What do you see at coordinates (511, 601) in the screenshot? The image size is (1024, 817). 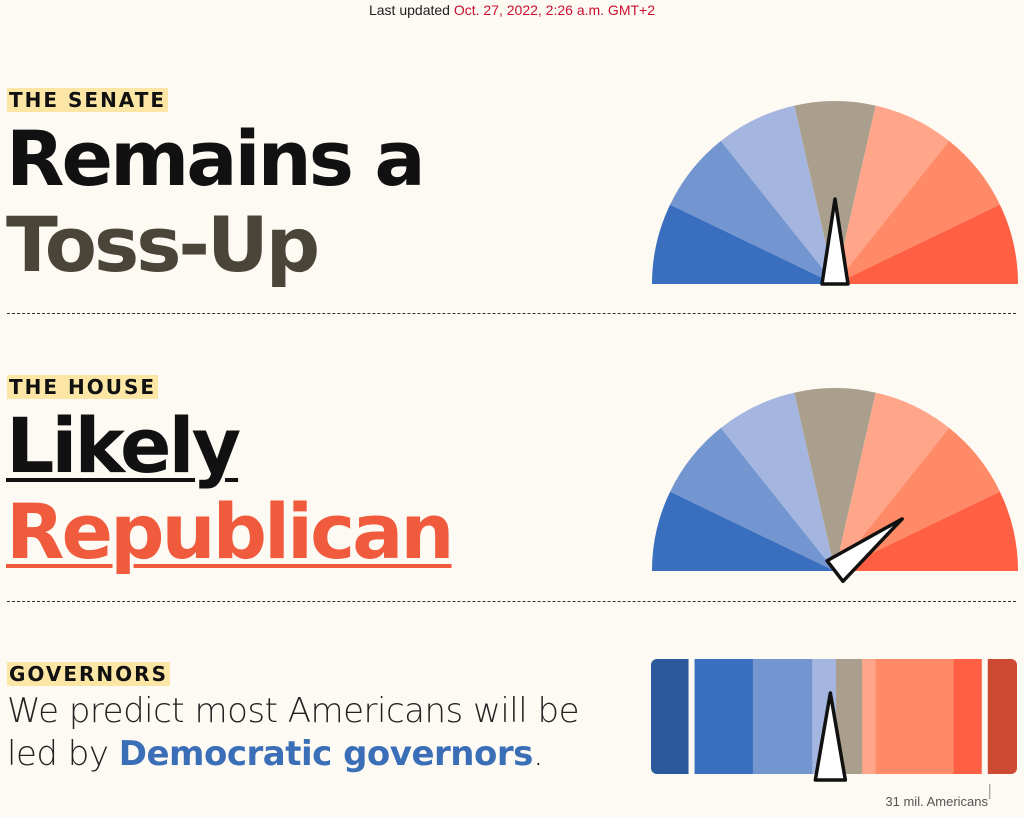 I see `house-divider` at bounding box center [511, 601].